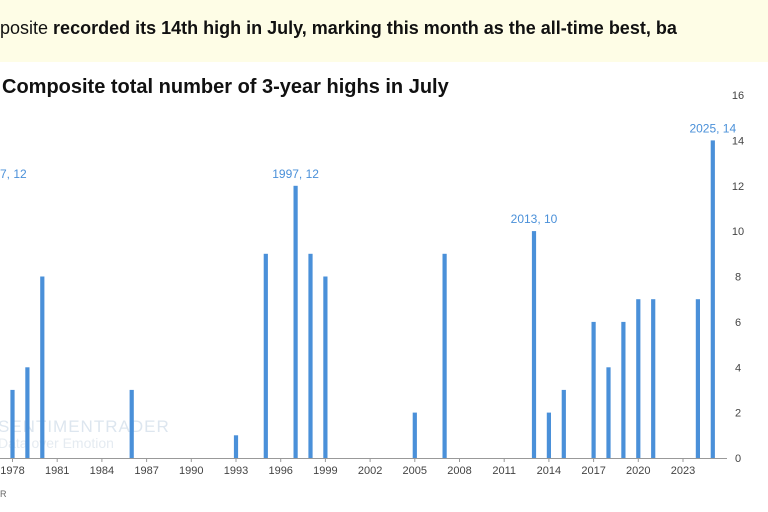 The height and width of the screenshot is (512, 768). Describe the element at coordinates (738, 414) in the screenshot. I see `y-tick-2: 2` at that location.